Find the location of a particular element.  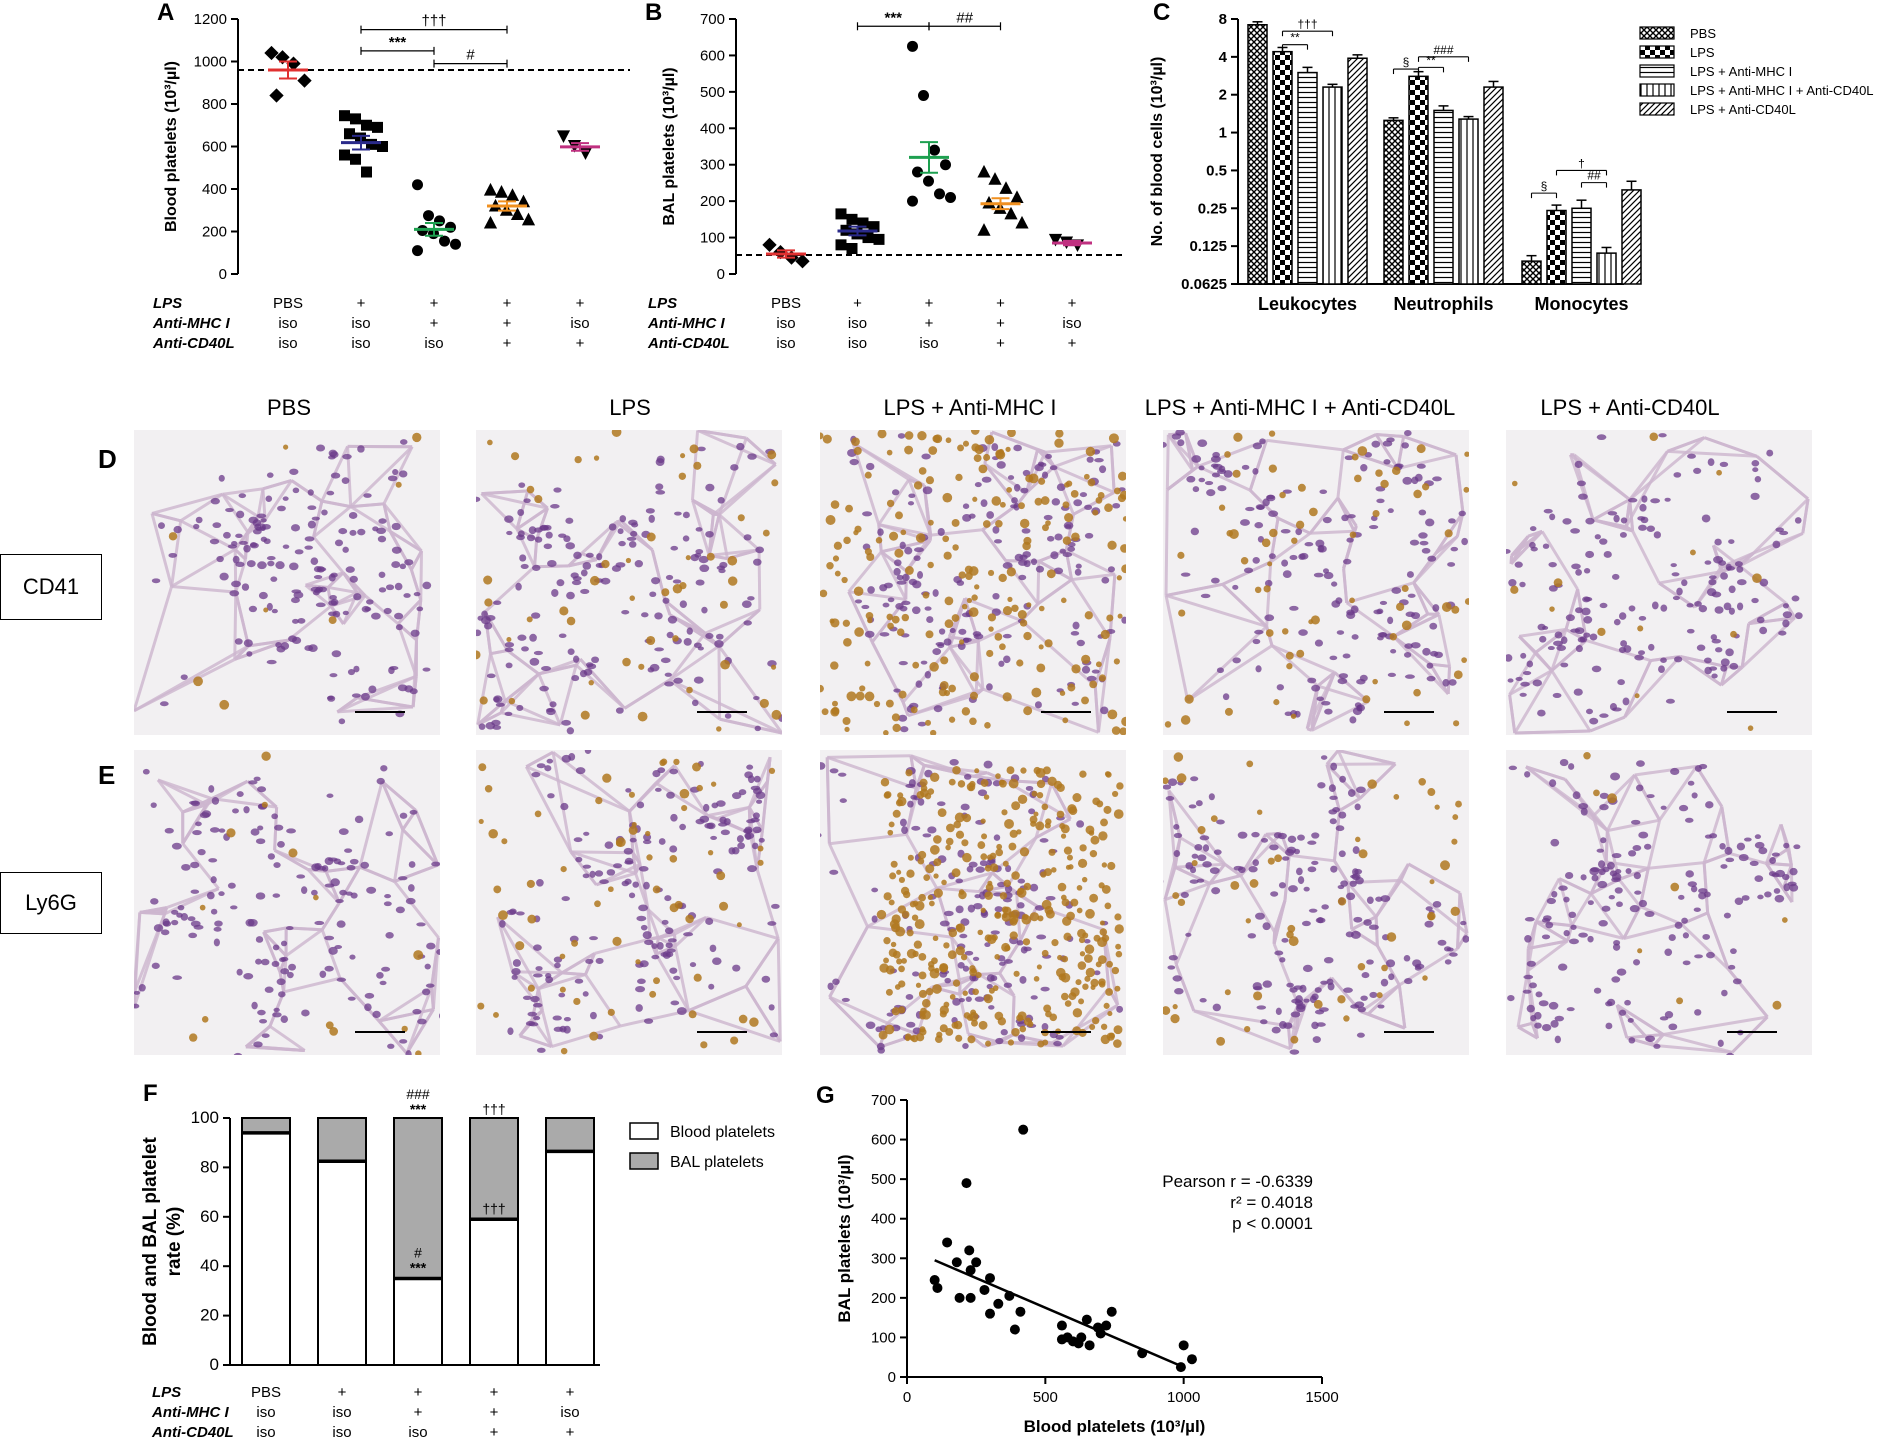

panel-f-treatment-cell: iso is located at coordinates (569, 1412).